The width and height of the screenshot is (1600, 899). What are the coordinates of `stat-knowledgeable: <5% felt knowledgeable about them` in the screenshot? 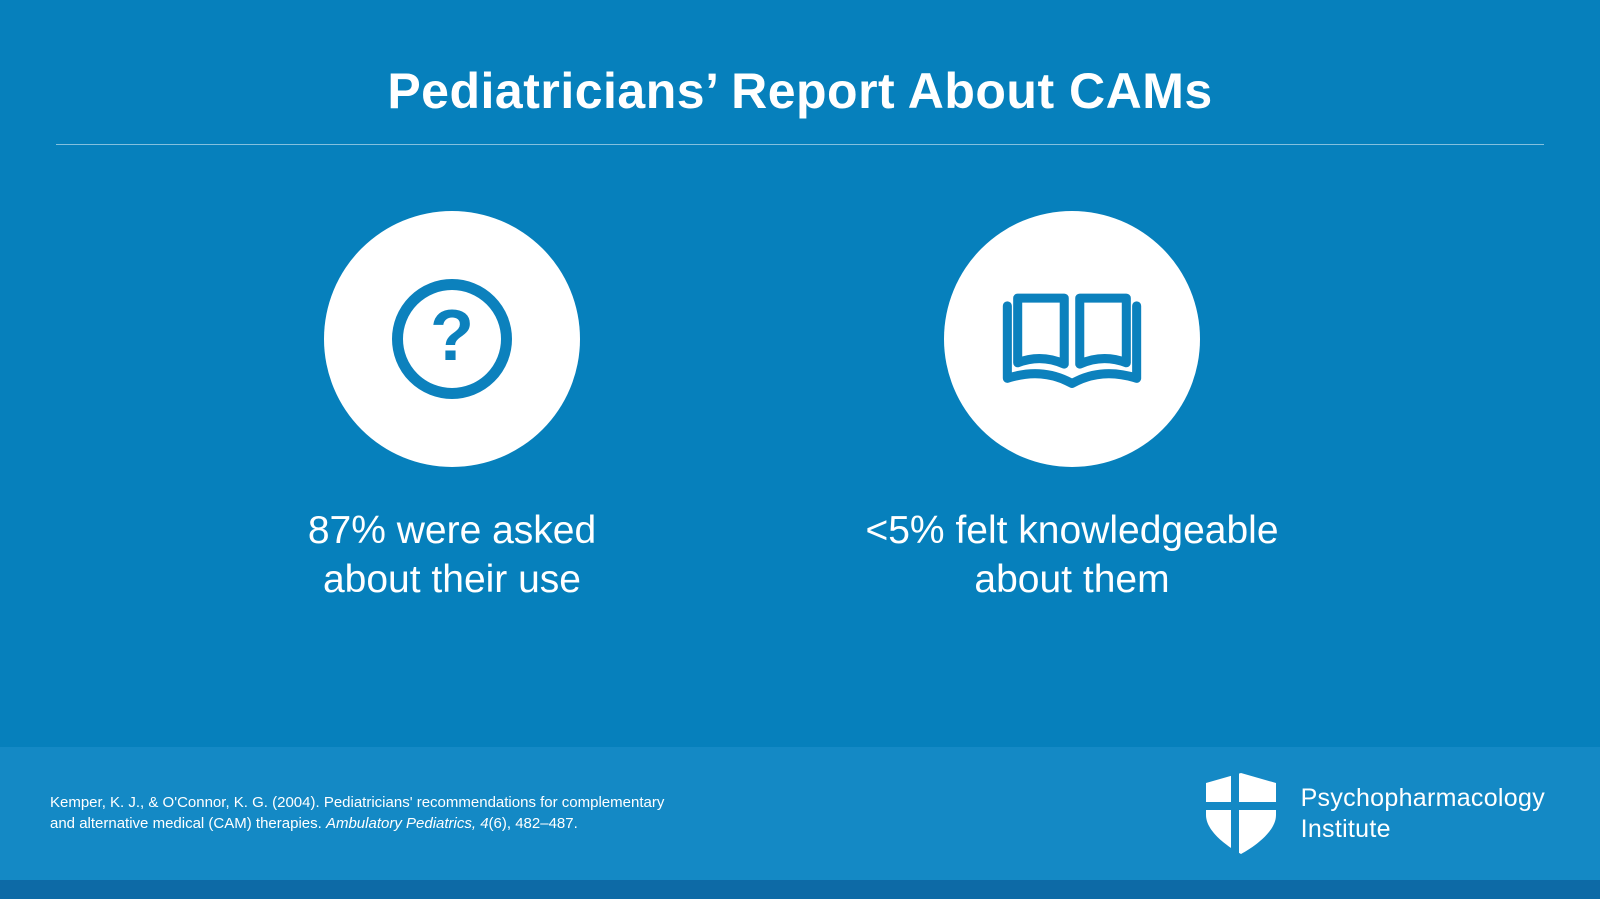 It's located at (1072, 408).